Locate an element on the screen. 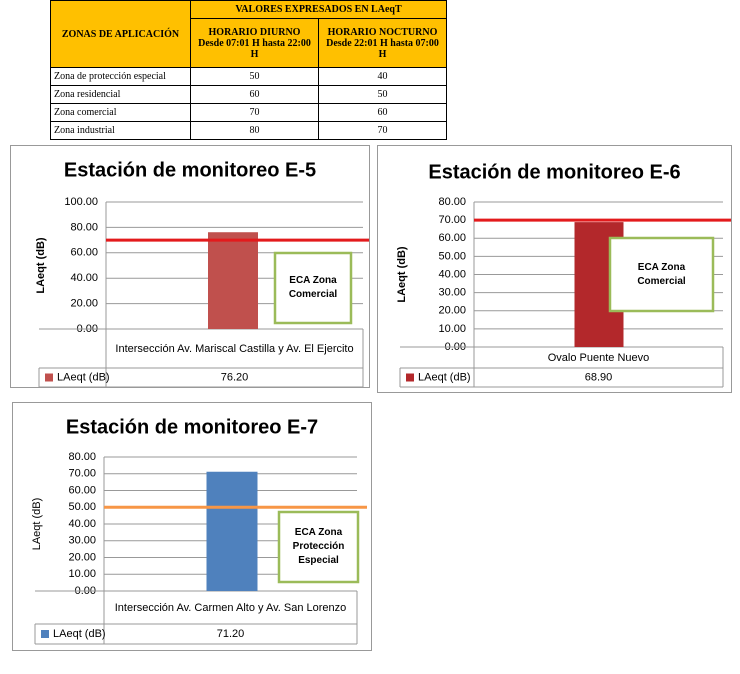  category-label: Ovalo Puente Nuevo is located at coordinates (598, 357).